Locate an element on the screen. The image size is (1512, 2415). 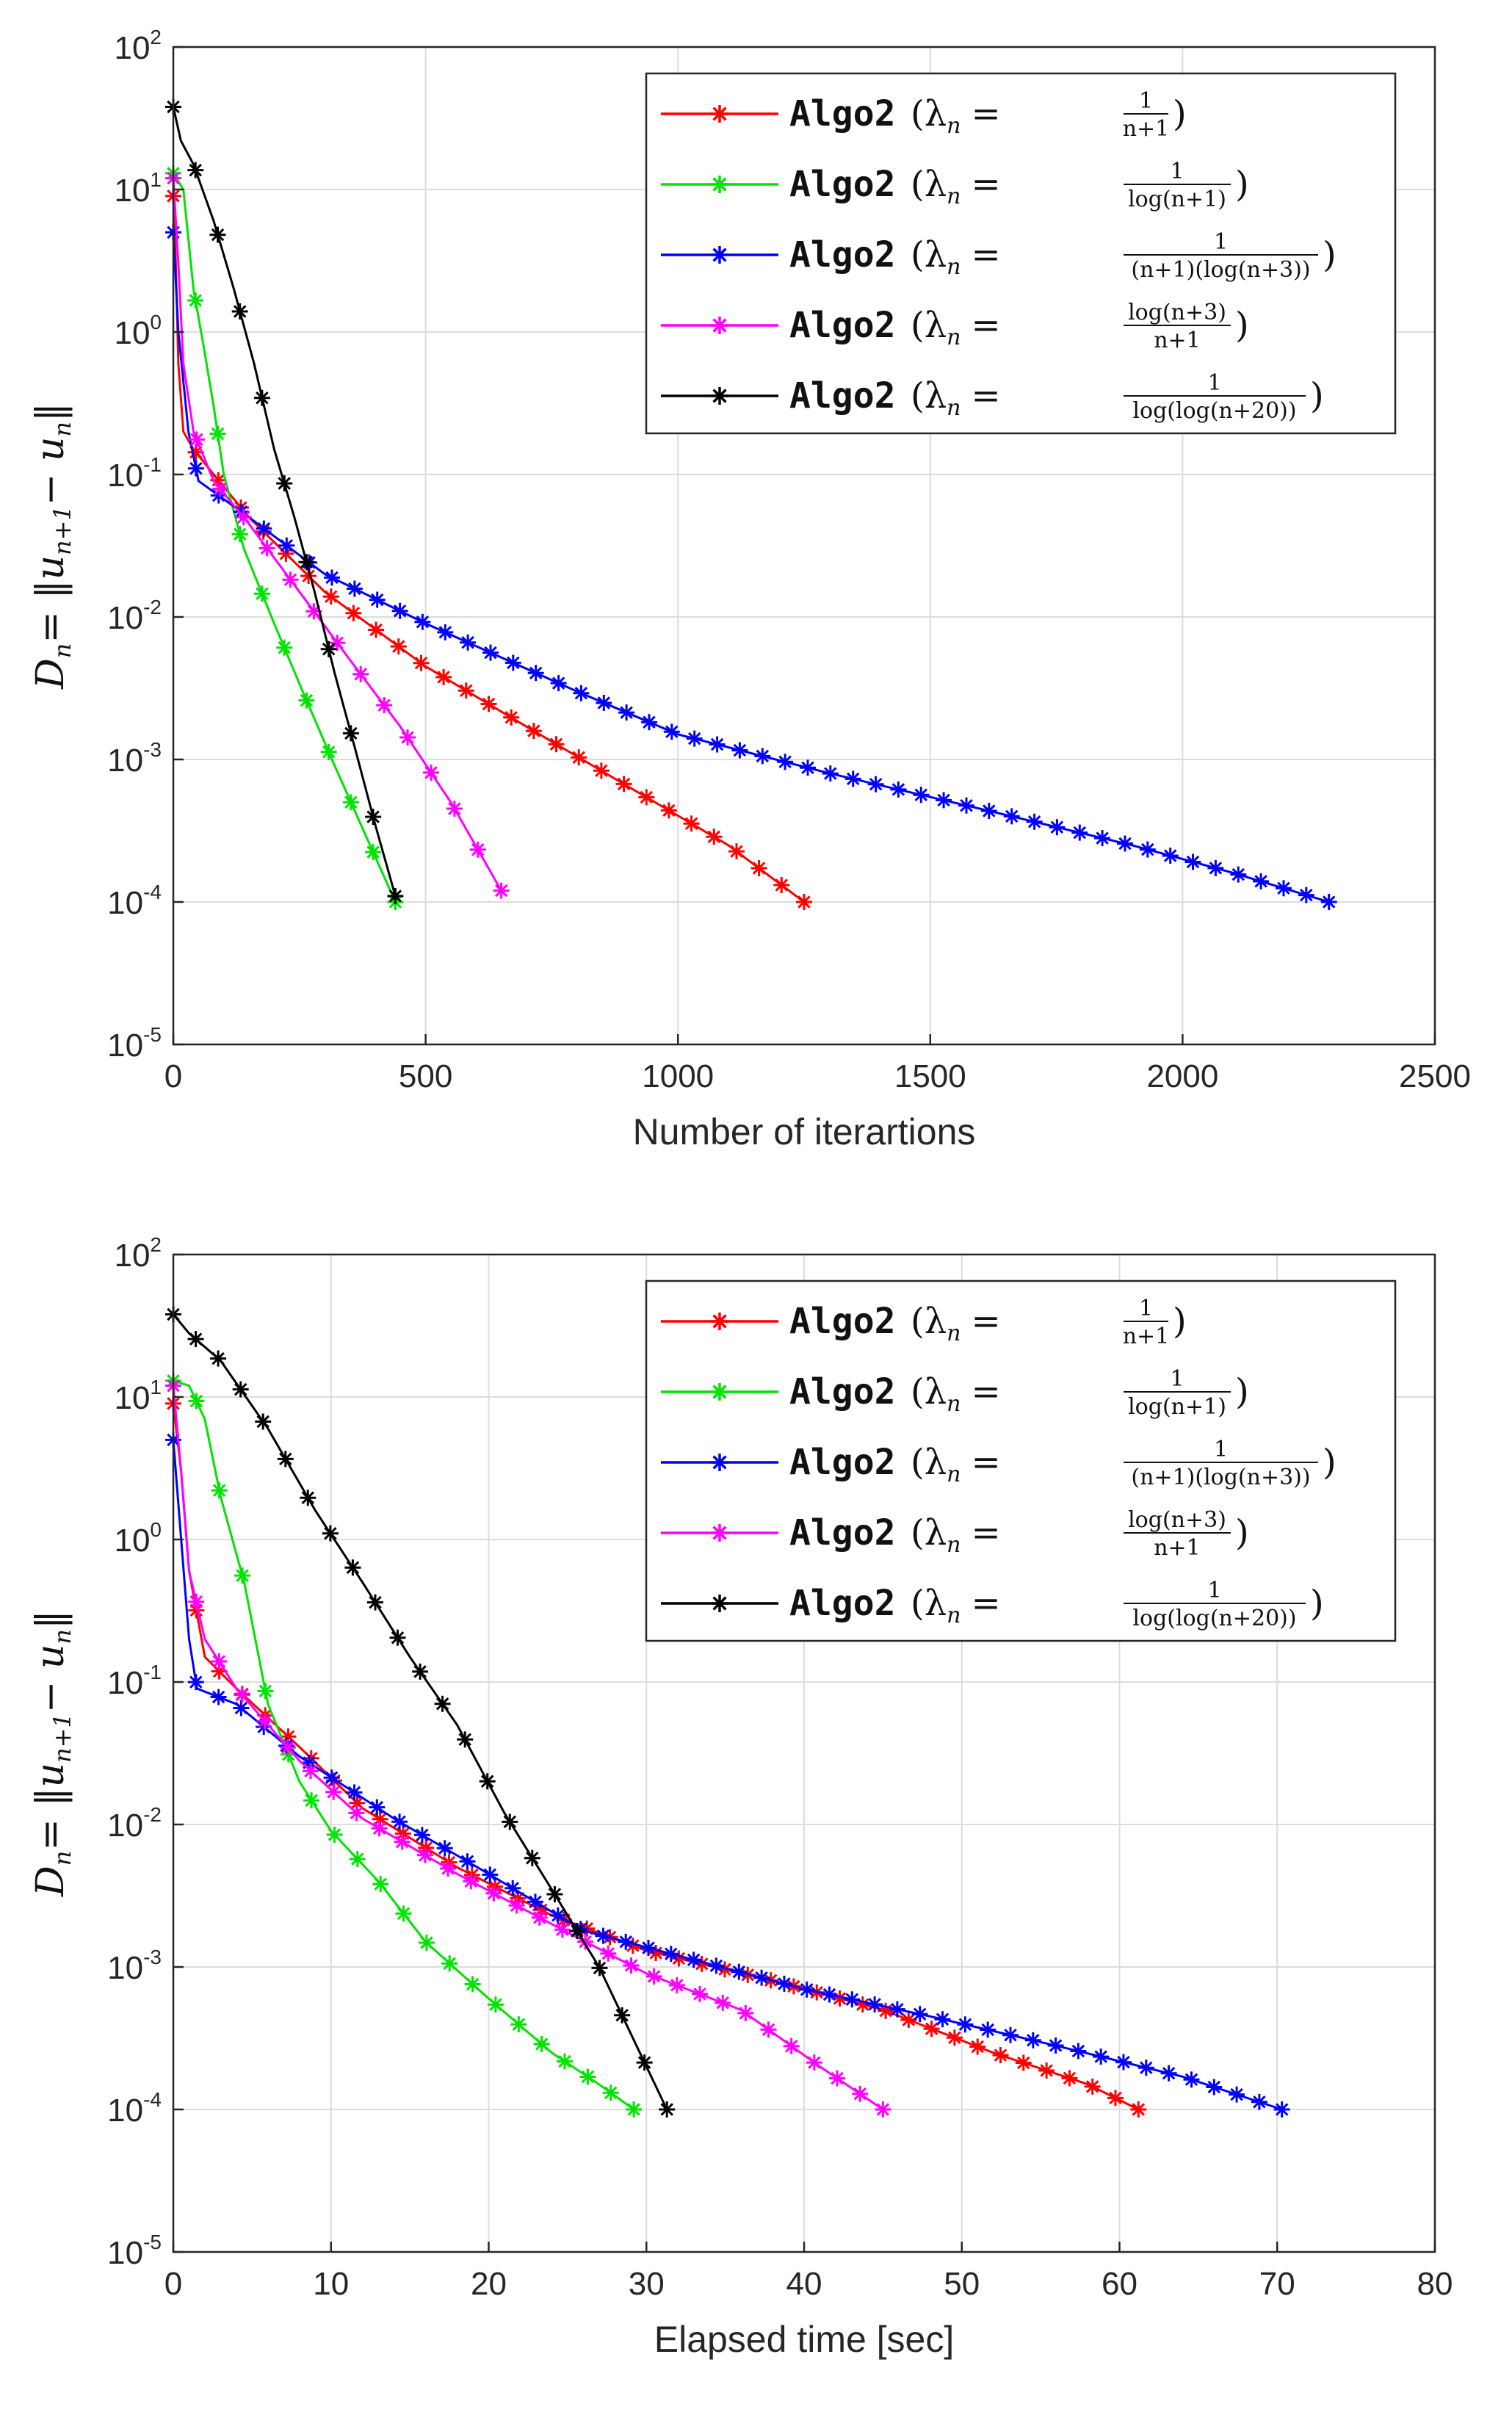
x-tick-label: 40 is located at coordinates (804, 2284).